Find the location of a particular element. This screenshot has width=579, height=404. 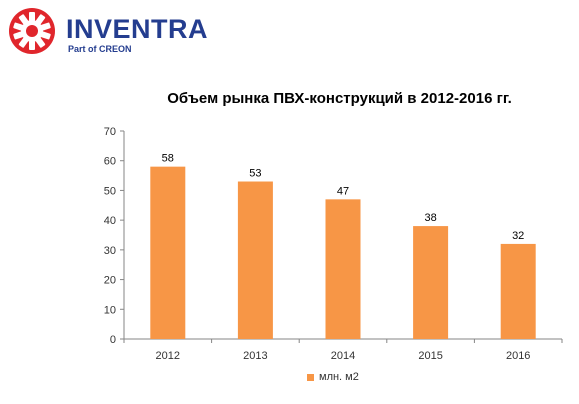

legend-swatch is located at coordinates (310, 377).